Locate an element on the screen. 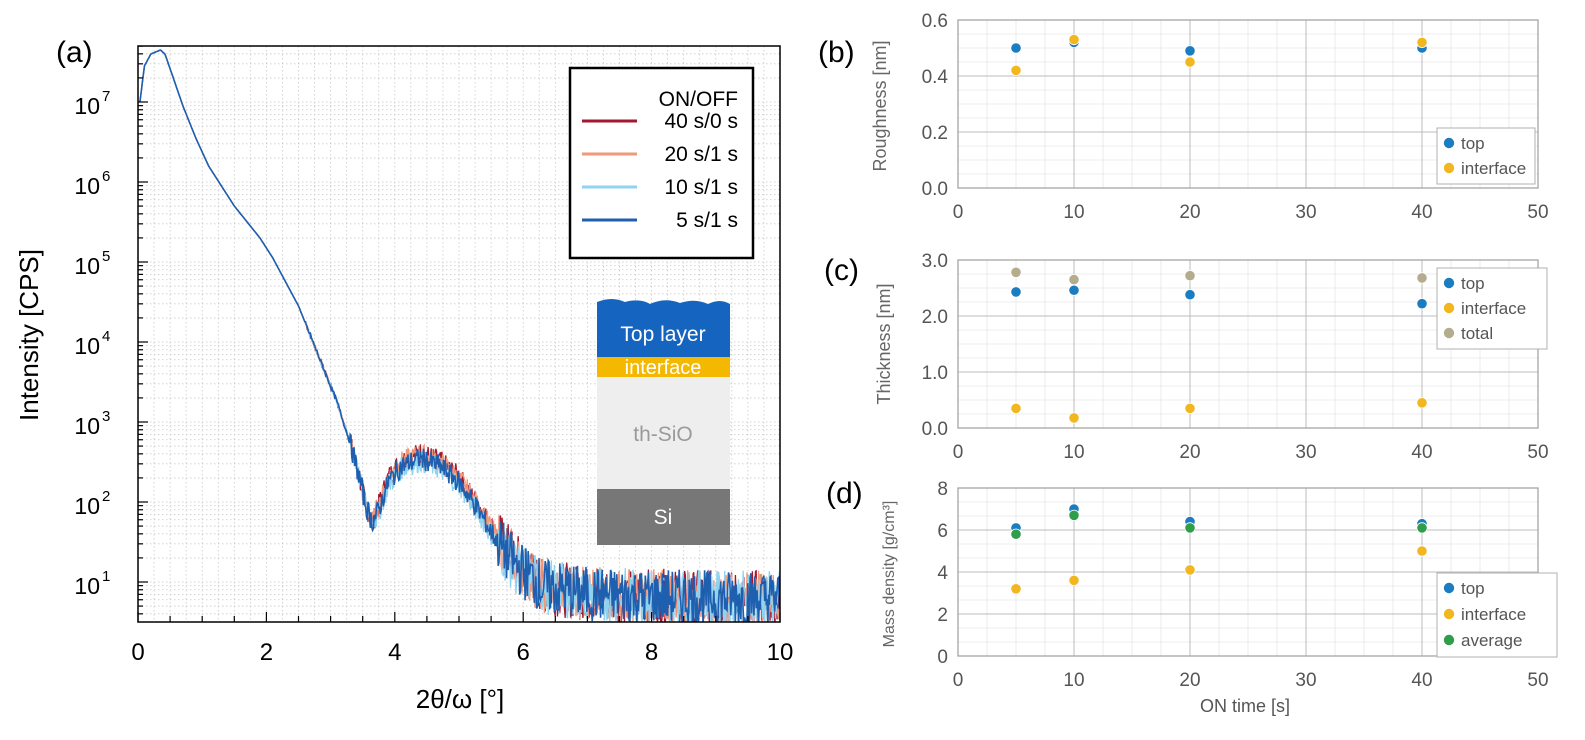 The image size is (1585, 740). panel-b-plot: 0 10 20 30 40 50 0.0 0.2 0.4 0.6 top interface is located at coordinates (1235, 117).